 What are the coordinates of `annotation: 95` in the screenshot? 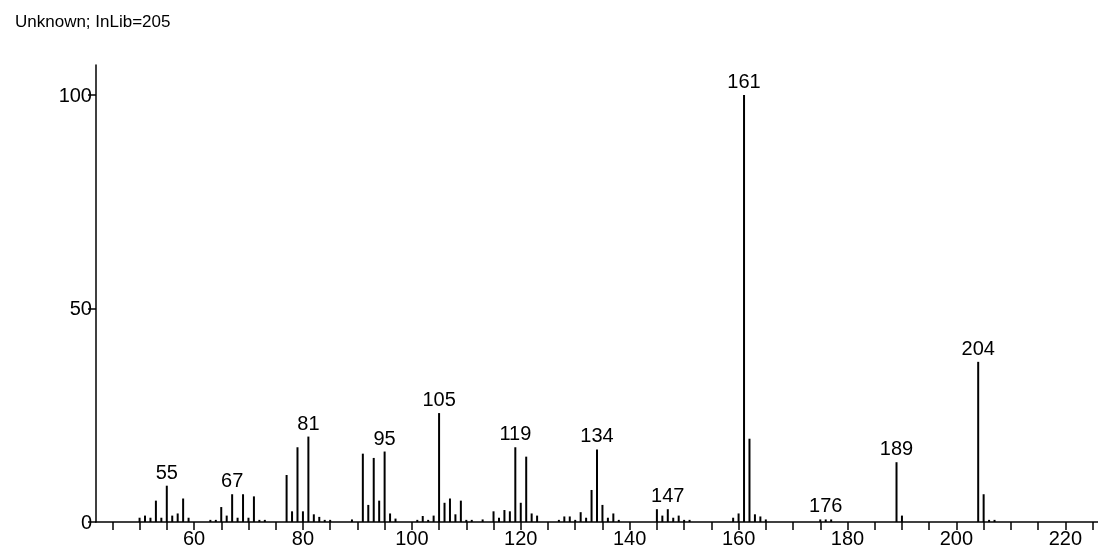 It's located at (384, 437).